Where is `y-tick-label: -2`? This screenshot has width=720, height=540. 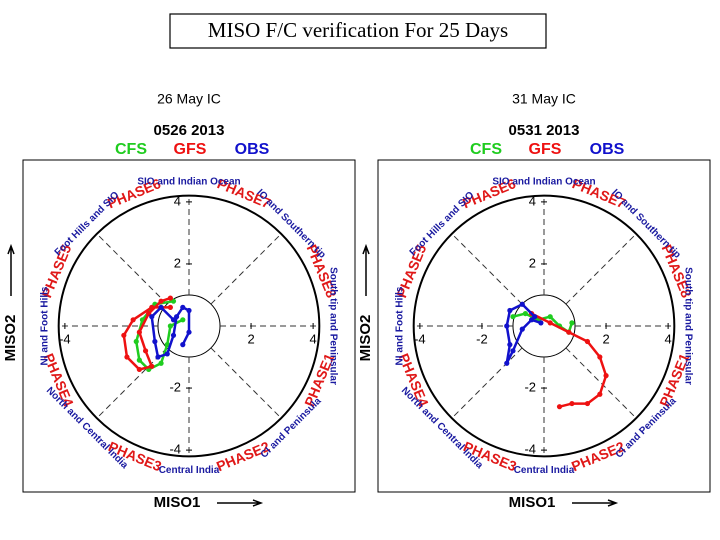
y-tick-label: -2 is located at coordinates (175, 386).